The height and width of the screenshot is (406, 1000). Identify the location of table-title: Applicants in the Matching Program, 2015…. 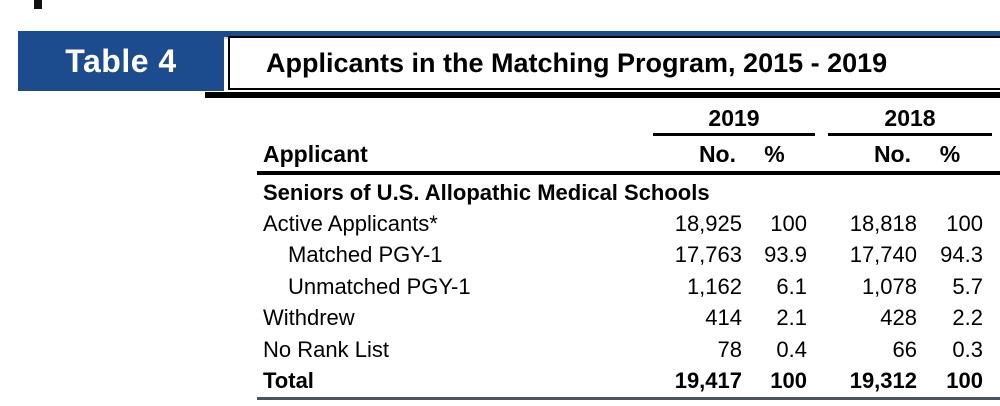
(577, 62).